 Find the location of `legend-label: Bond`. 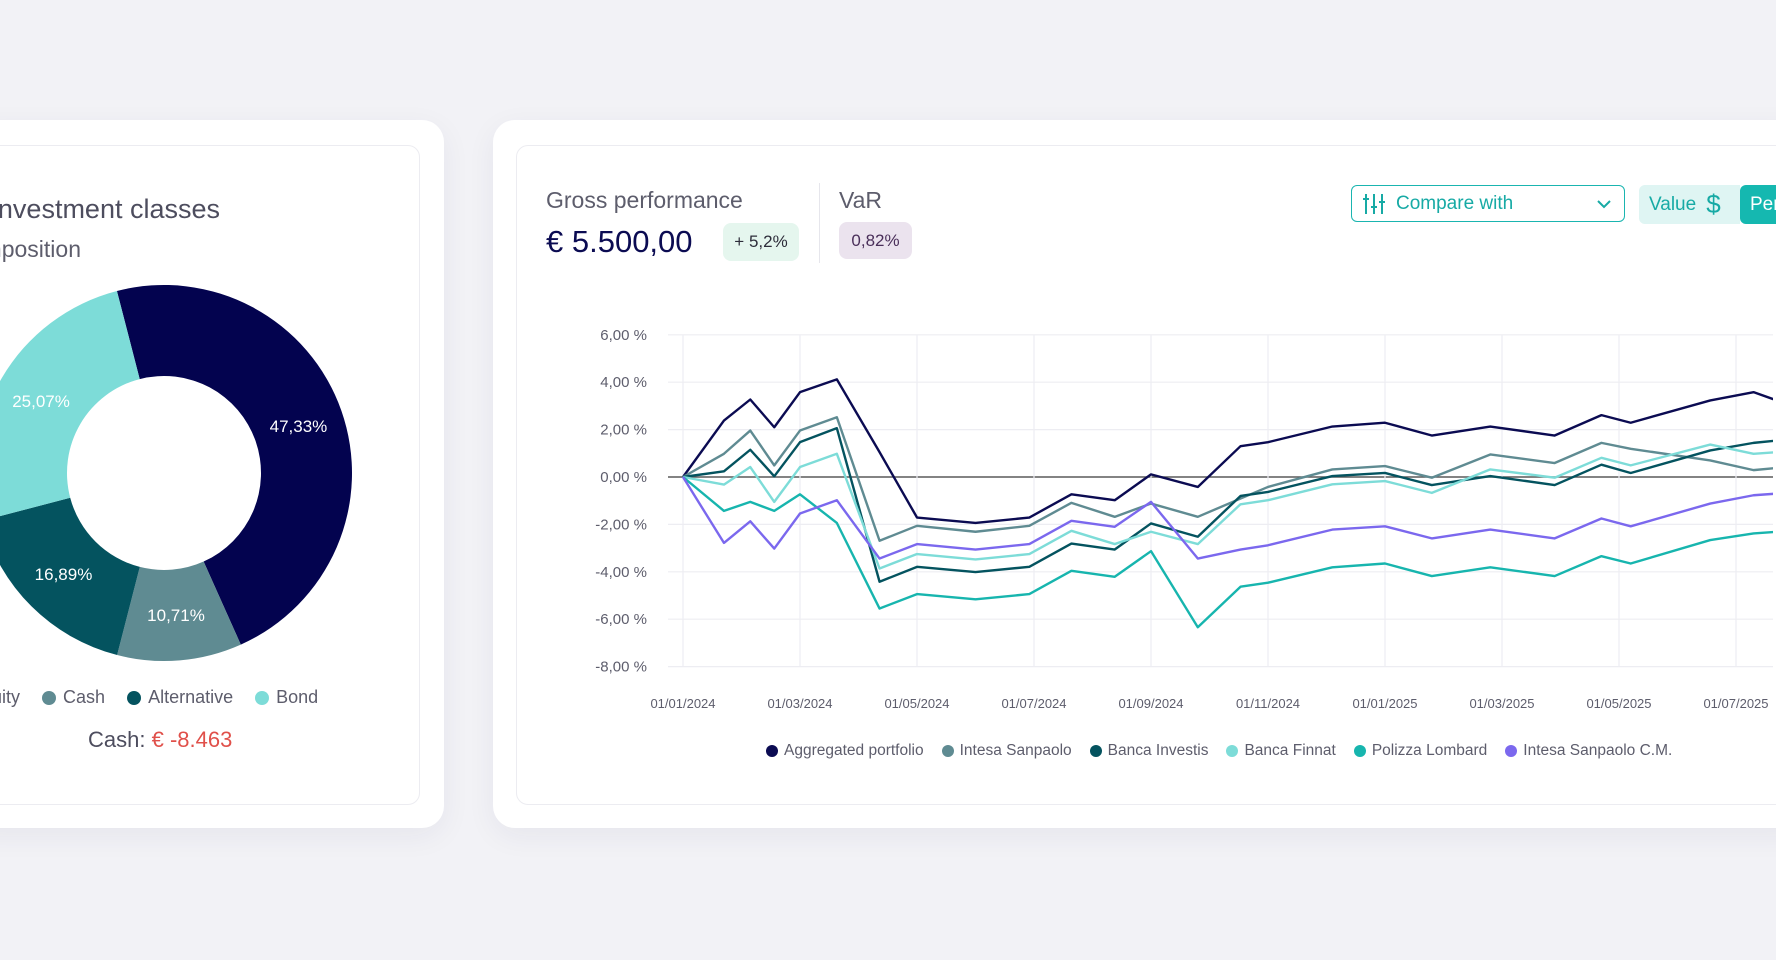

legend-label: Bond is located at coordinates (297, 697).